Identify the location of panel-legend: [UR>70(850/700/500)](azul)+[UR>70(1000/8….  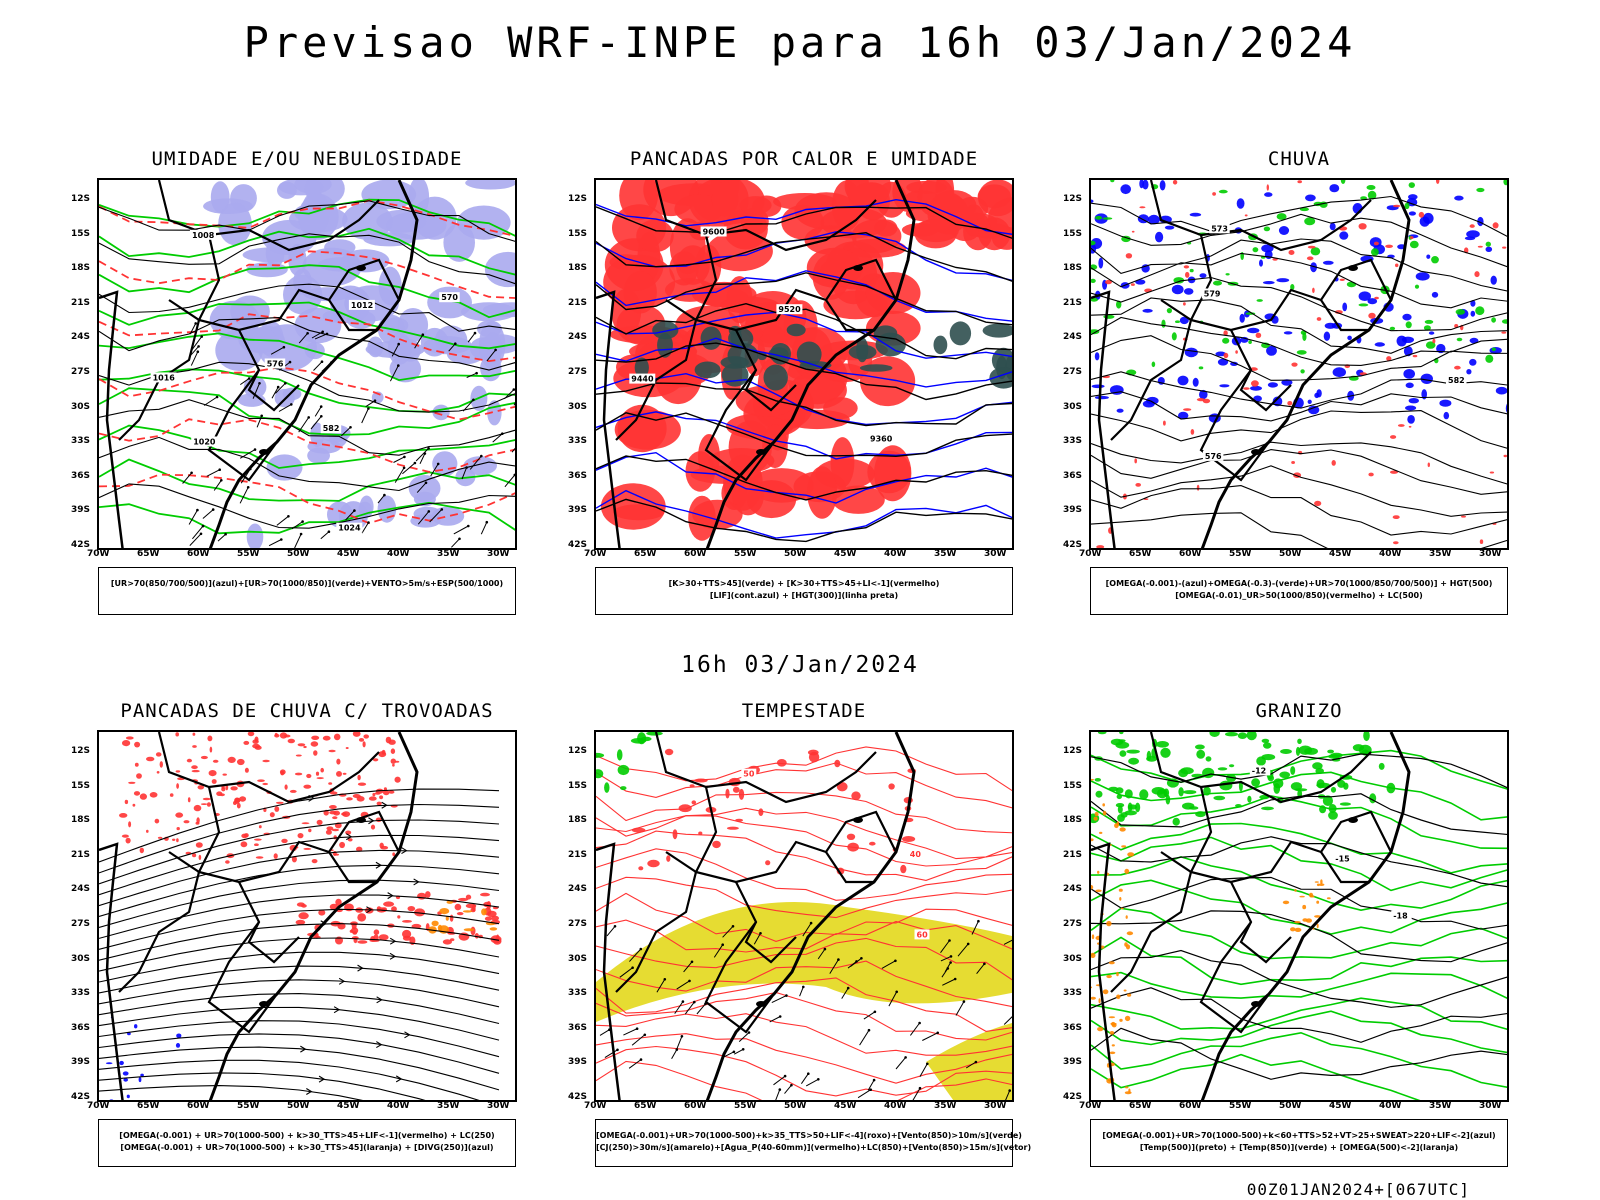
(307, 591).